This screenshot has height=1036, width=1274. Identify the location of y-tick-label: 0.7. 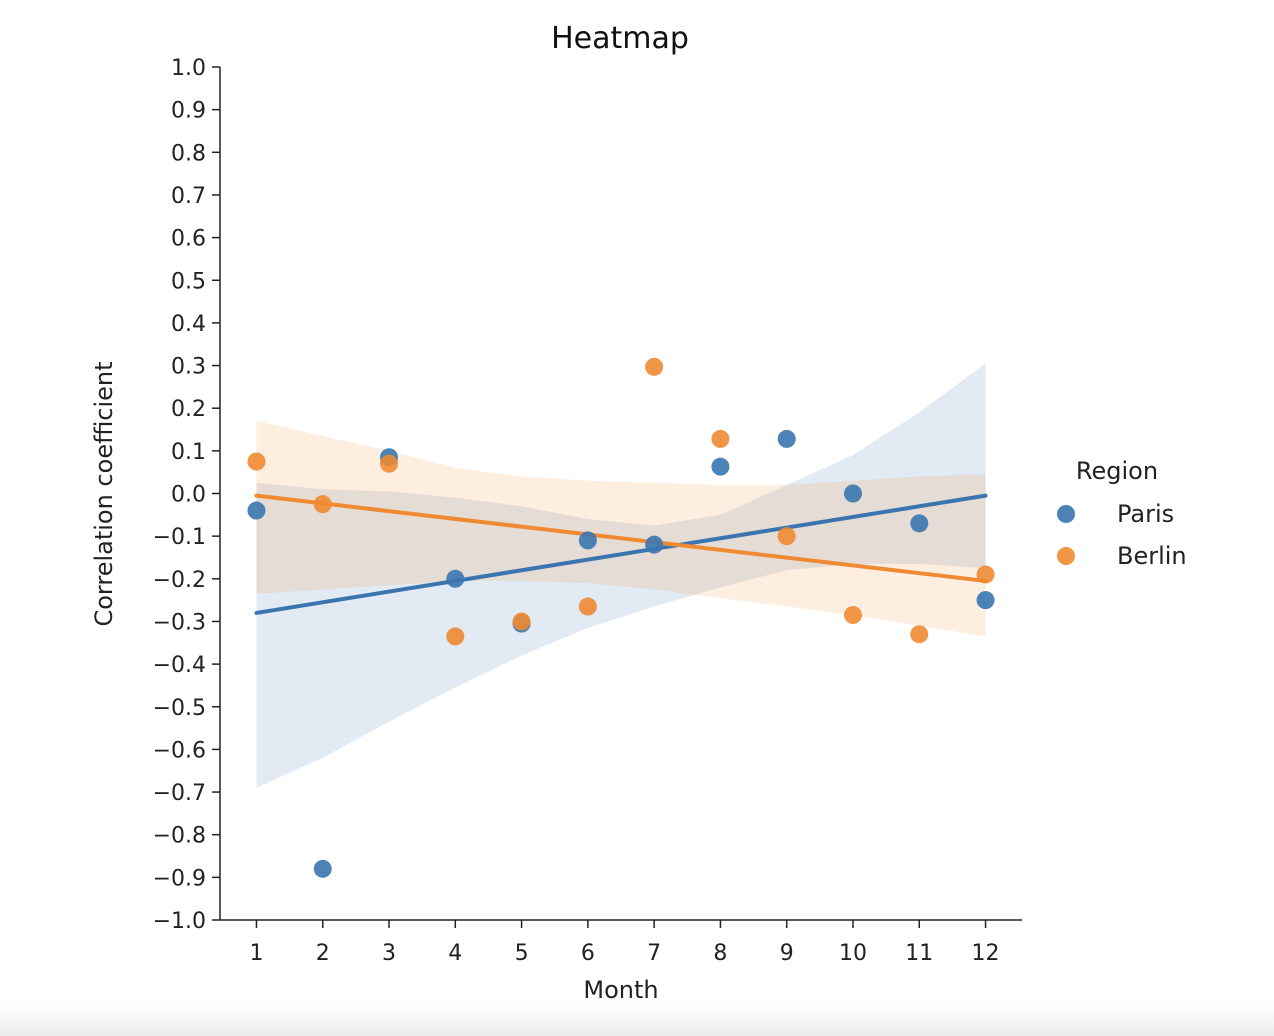
(188, 196).